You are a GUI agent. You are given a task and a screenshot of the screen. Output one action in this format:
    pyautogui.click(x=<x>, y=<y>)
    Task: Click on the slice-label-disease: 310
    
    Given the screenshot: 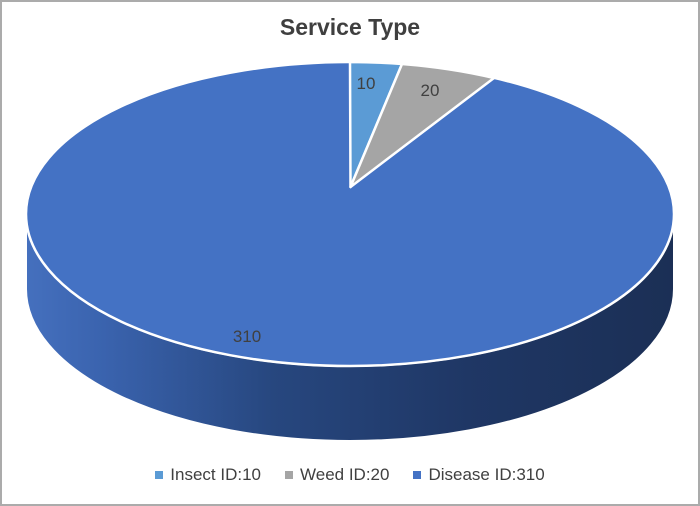 What is the action you would take?
    pyautogui.click(x=247, y=336)
    